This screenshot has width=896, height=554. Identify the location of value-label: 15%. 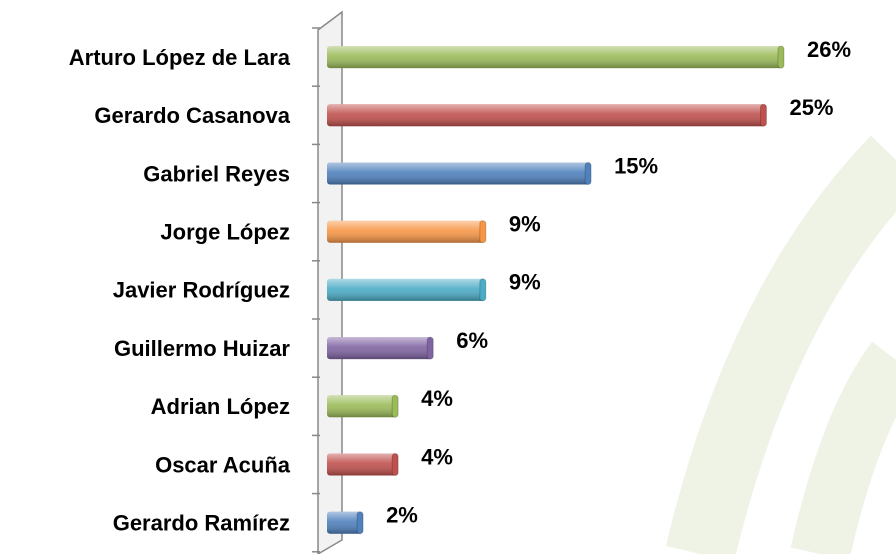
(636, 165).